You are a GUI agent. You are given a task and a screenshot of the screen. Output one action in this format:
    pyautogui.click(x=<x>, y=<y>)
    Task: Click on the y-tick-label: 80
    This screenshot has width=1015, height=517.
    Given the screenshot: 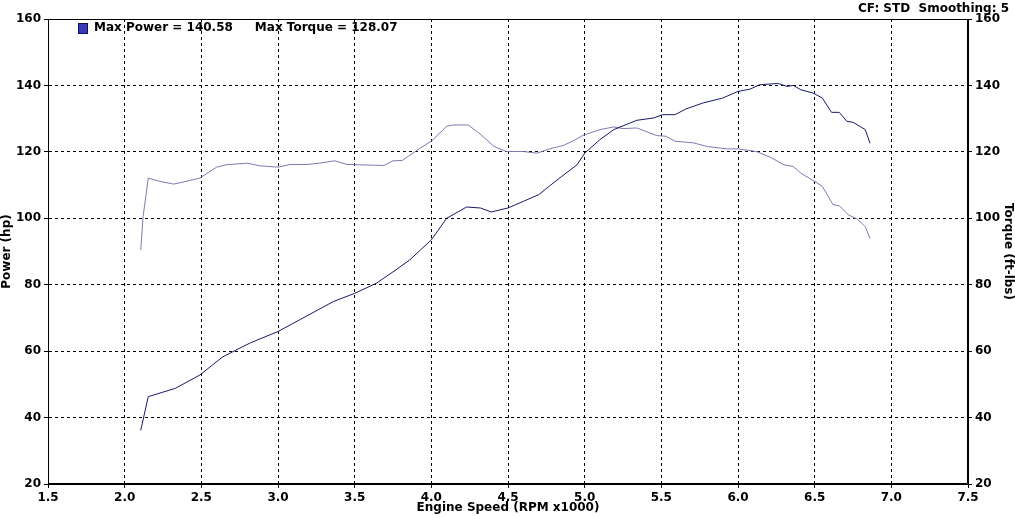 What is the action you would take?
    pyautogui.click(x=32, y=283)
    